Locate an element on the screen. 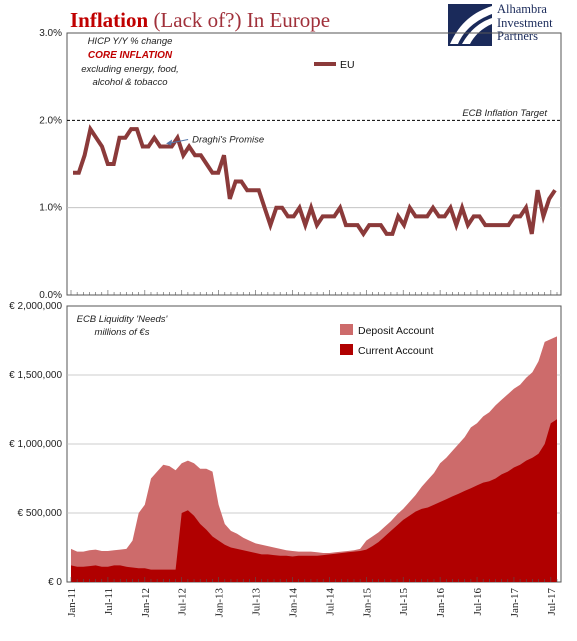 The width and height of the screenshot is (577, 641). logo-line-3: Partners is located at coordinates (517, 36).